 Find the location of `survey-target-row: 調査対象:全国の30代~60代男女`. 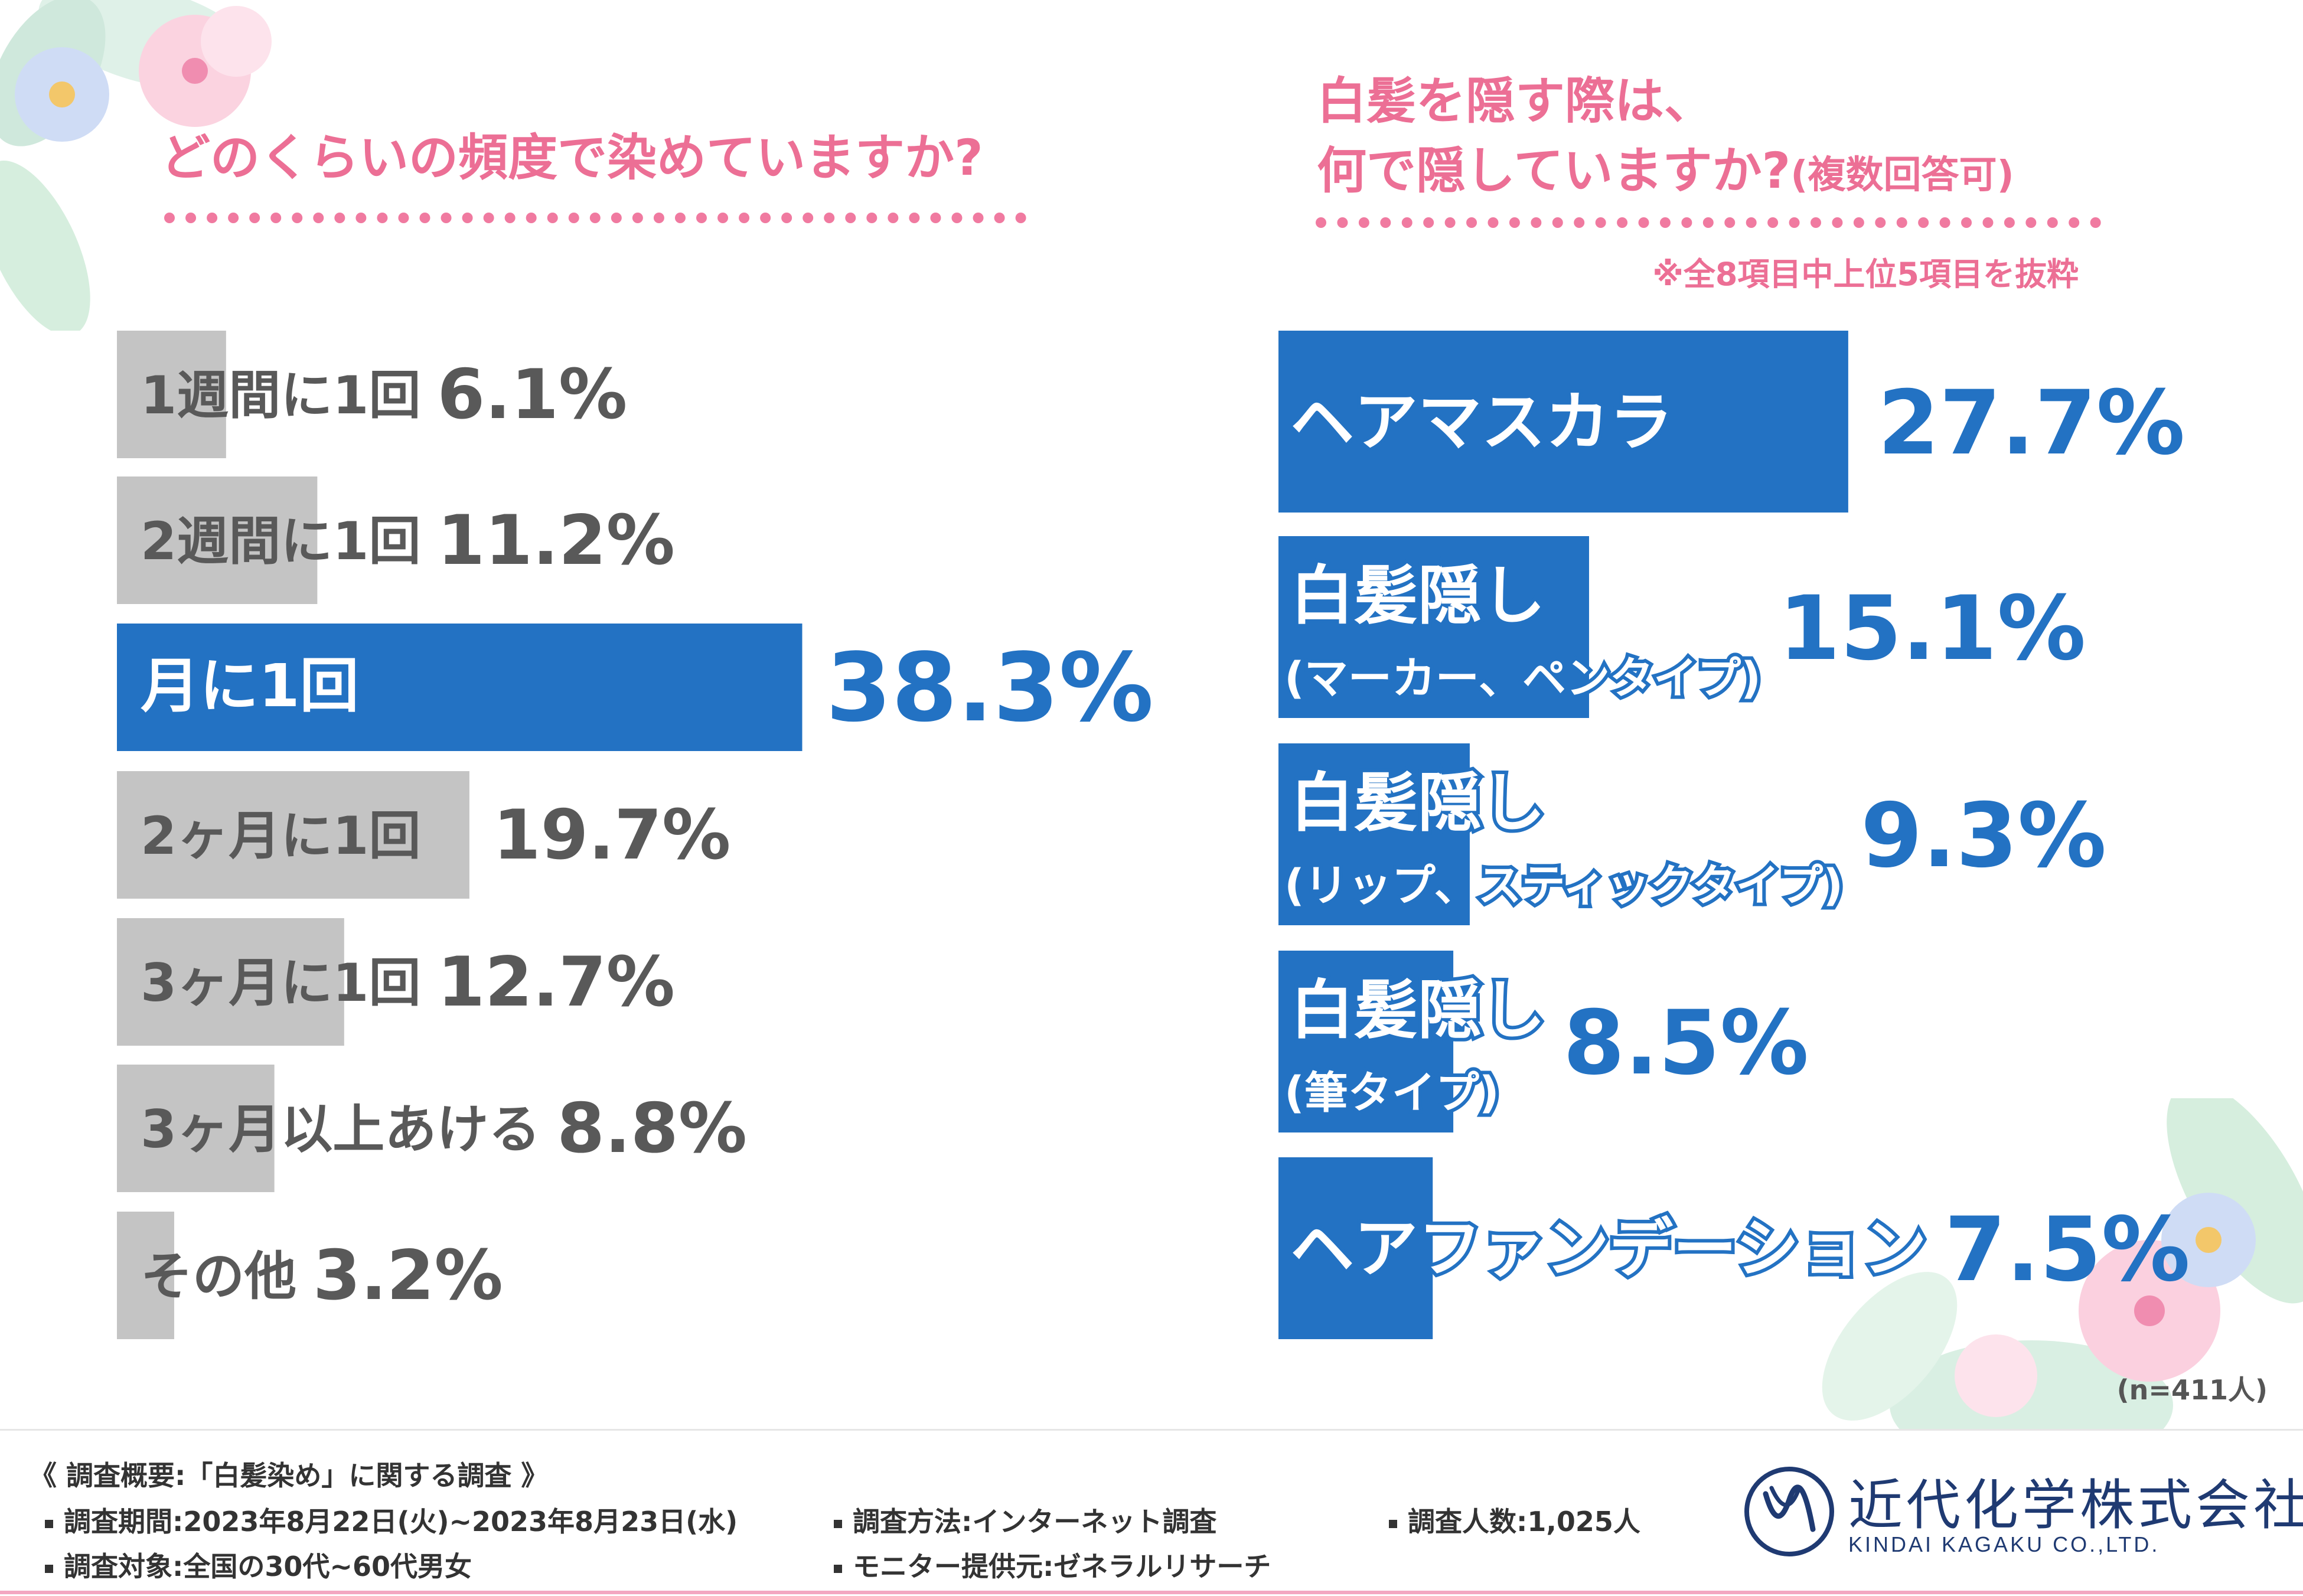

survey-target-row: 調査対象:全国の30代~60代男女 is located at coordinates (258, 1565).